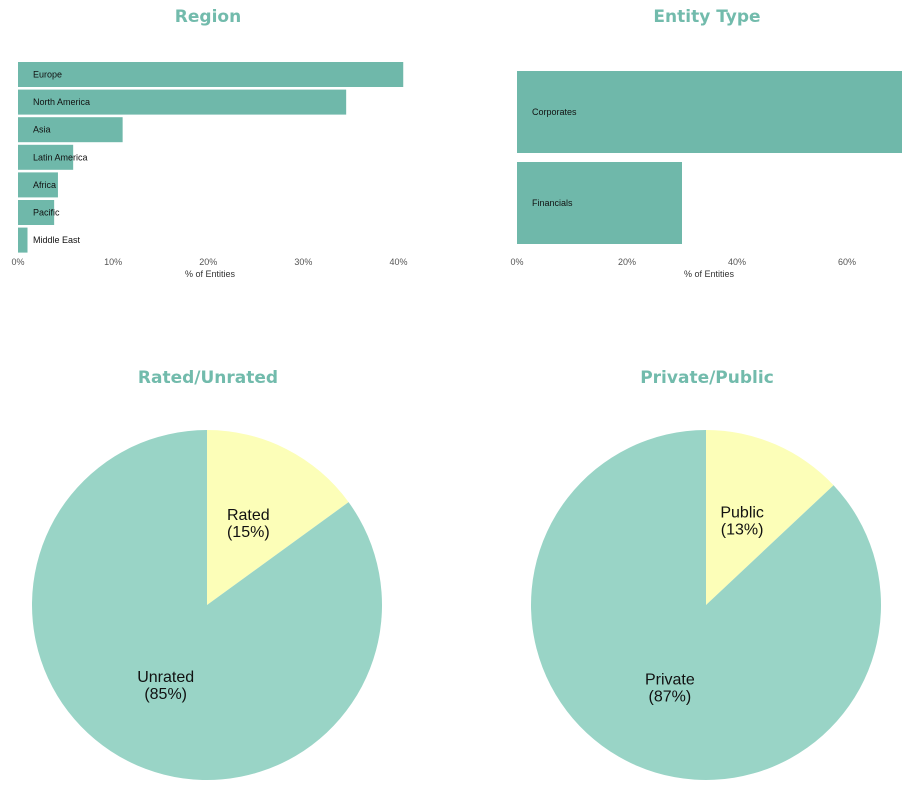  I want to click on bar-label: Middle East, so click(57, 240).